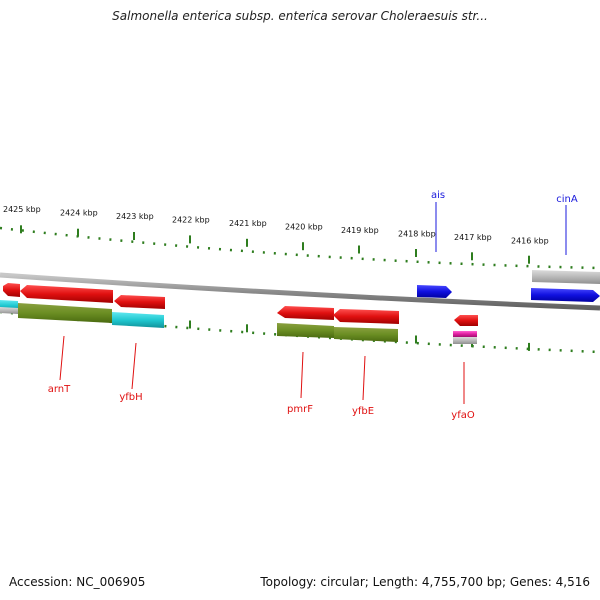 The height and width of the screenshot is (600, 600). I want to click on forward-labels: ais cinA, so click(504, 222).